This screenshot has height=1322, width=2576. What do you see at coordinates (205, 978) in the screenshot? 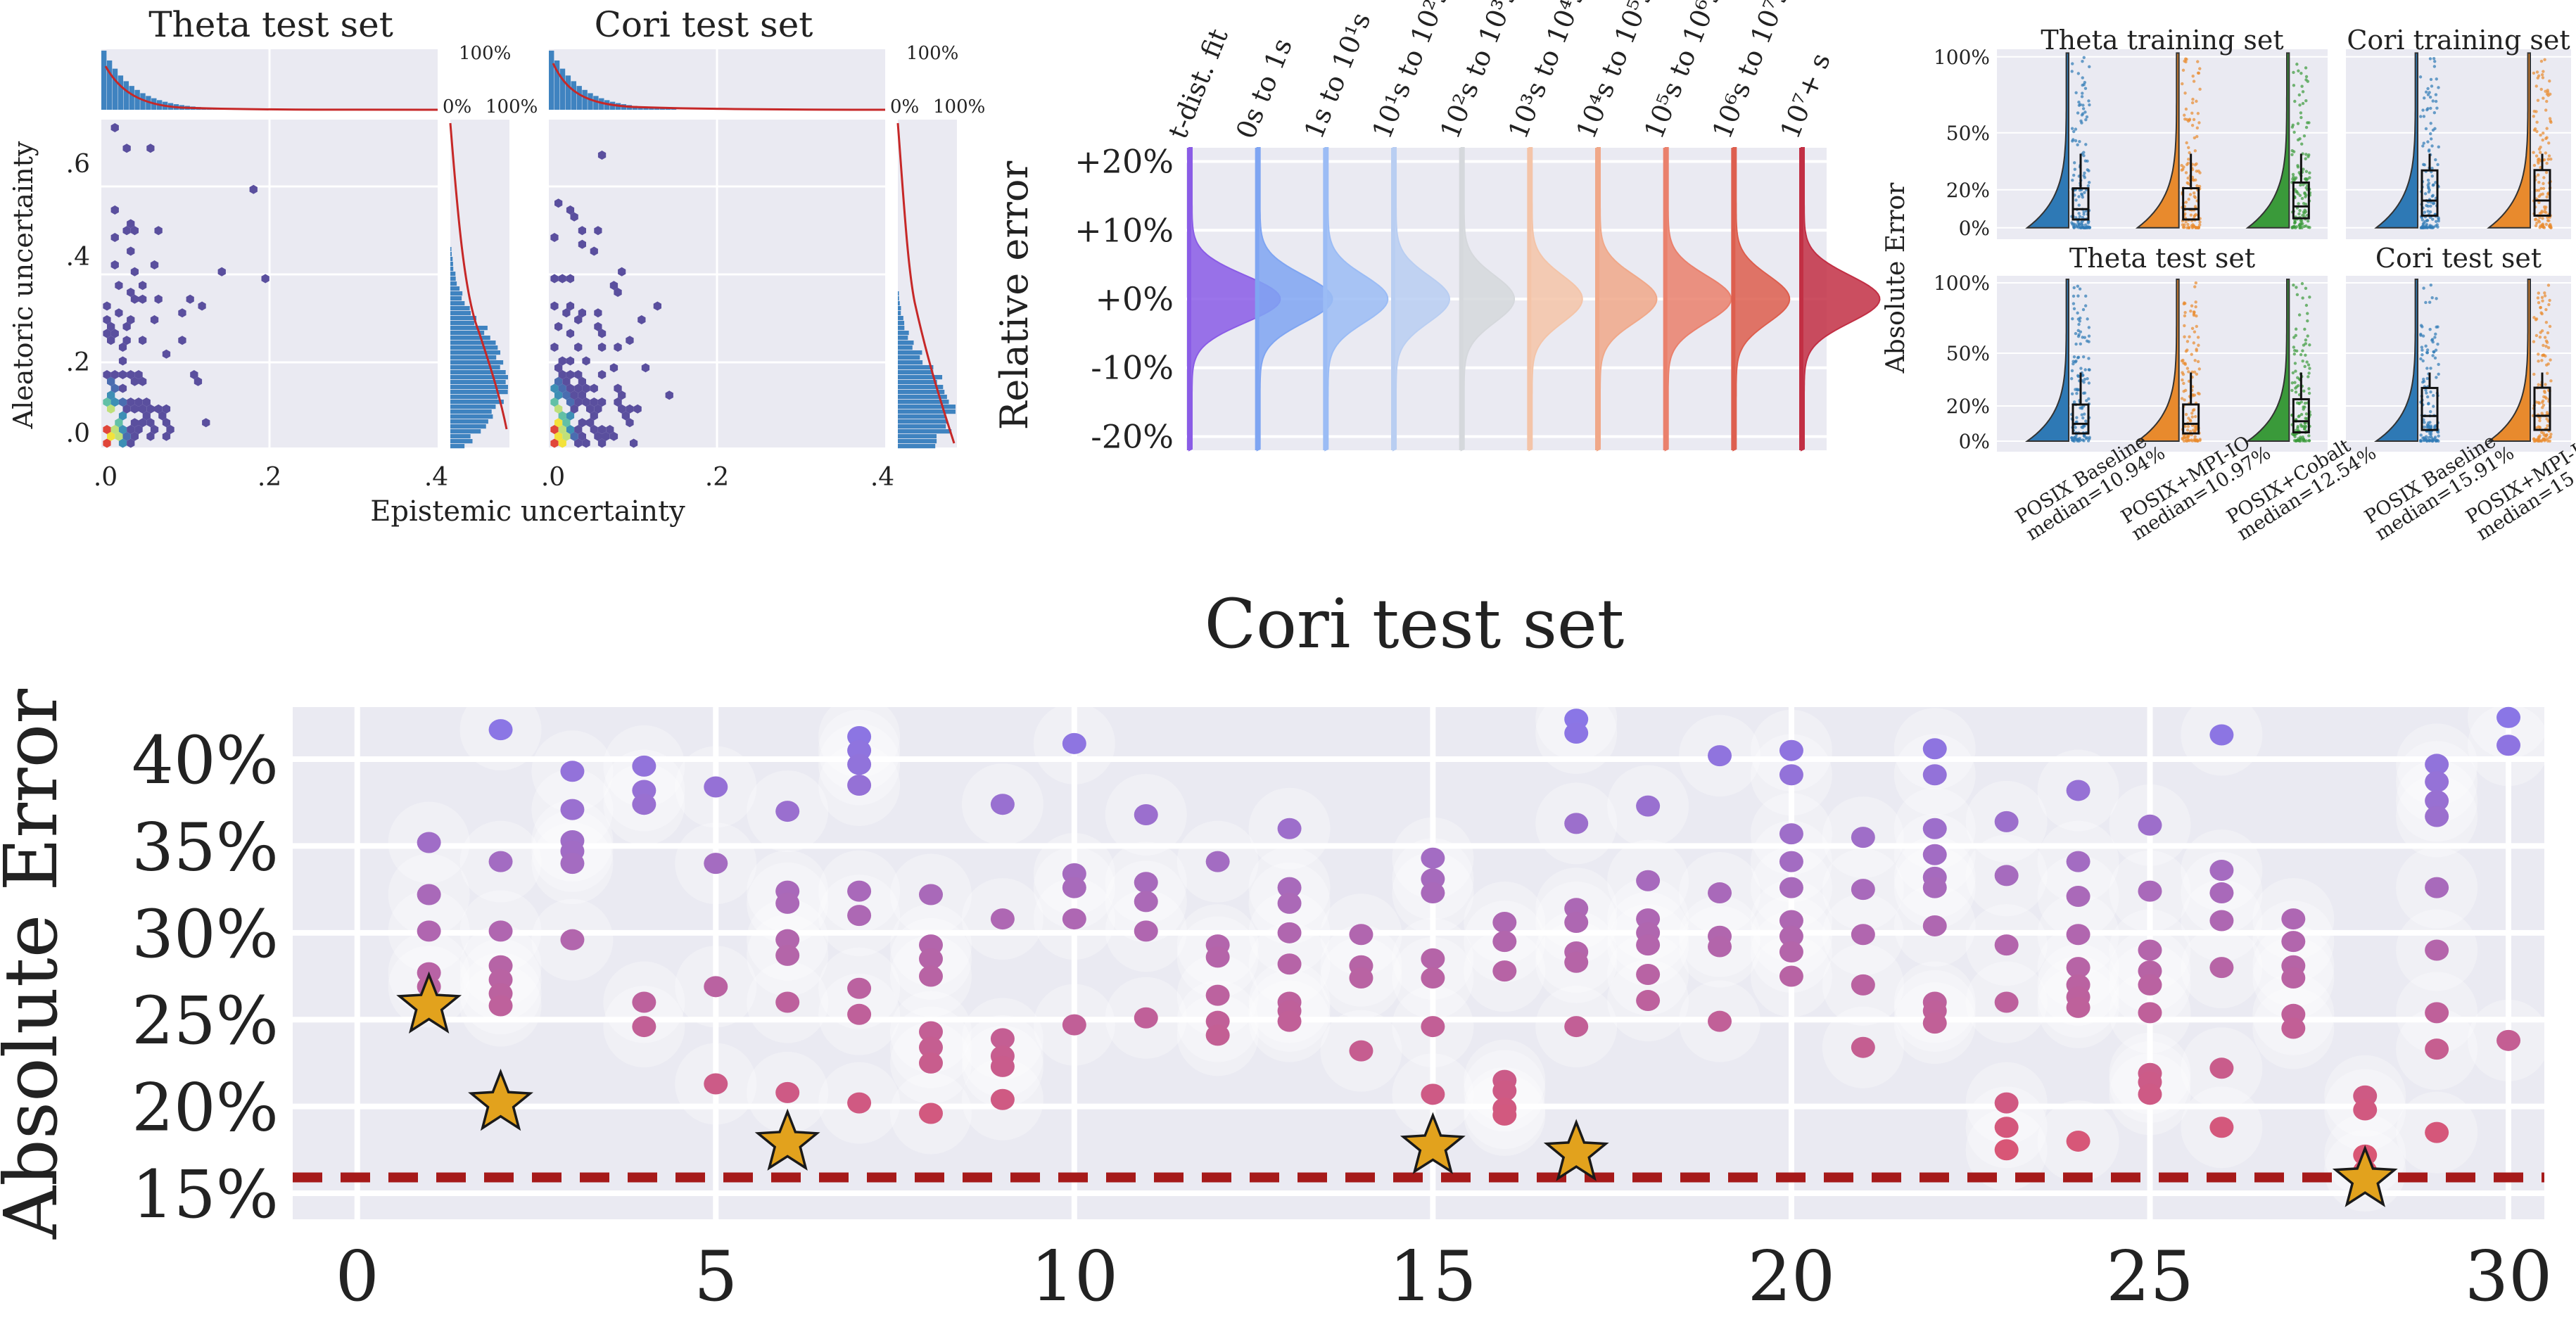
I see `cori-scatter-yticks: 15% 20% 25% 30% 35% 40%` at bounding box center [205, 978].